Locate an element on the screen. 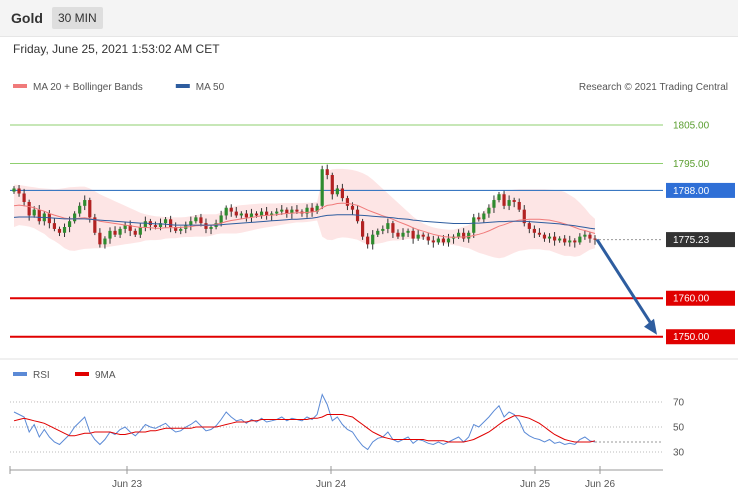 This screenshot has width=738, height=500. level-tag-1760.00 is located at coordinates (700, 298).